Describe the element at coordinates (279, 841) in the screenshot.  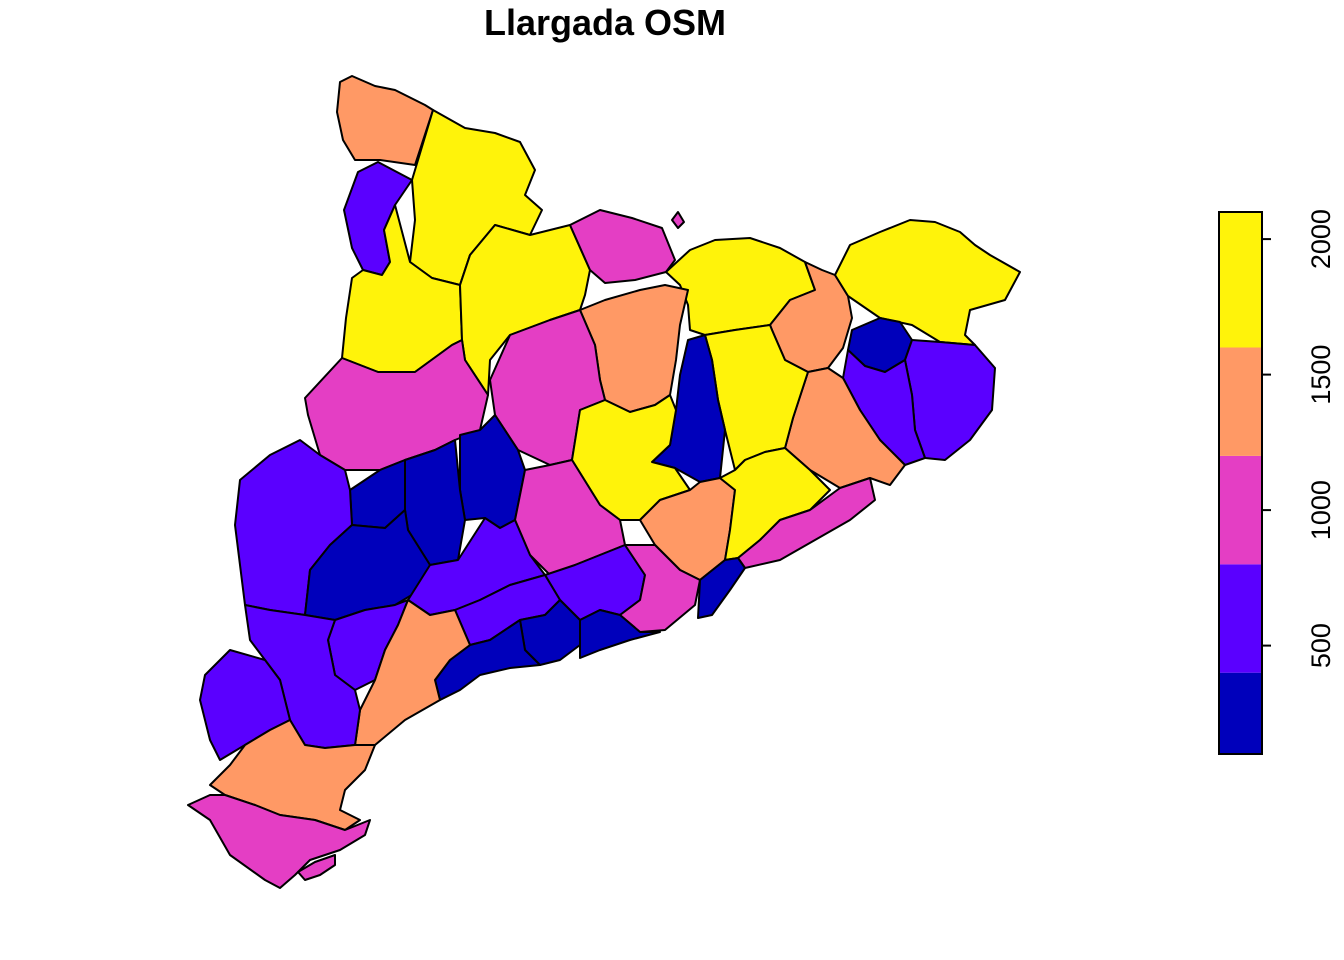
I see `region-montsia` at that location.